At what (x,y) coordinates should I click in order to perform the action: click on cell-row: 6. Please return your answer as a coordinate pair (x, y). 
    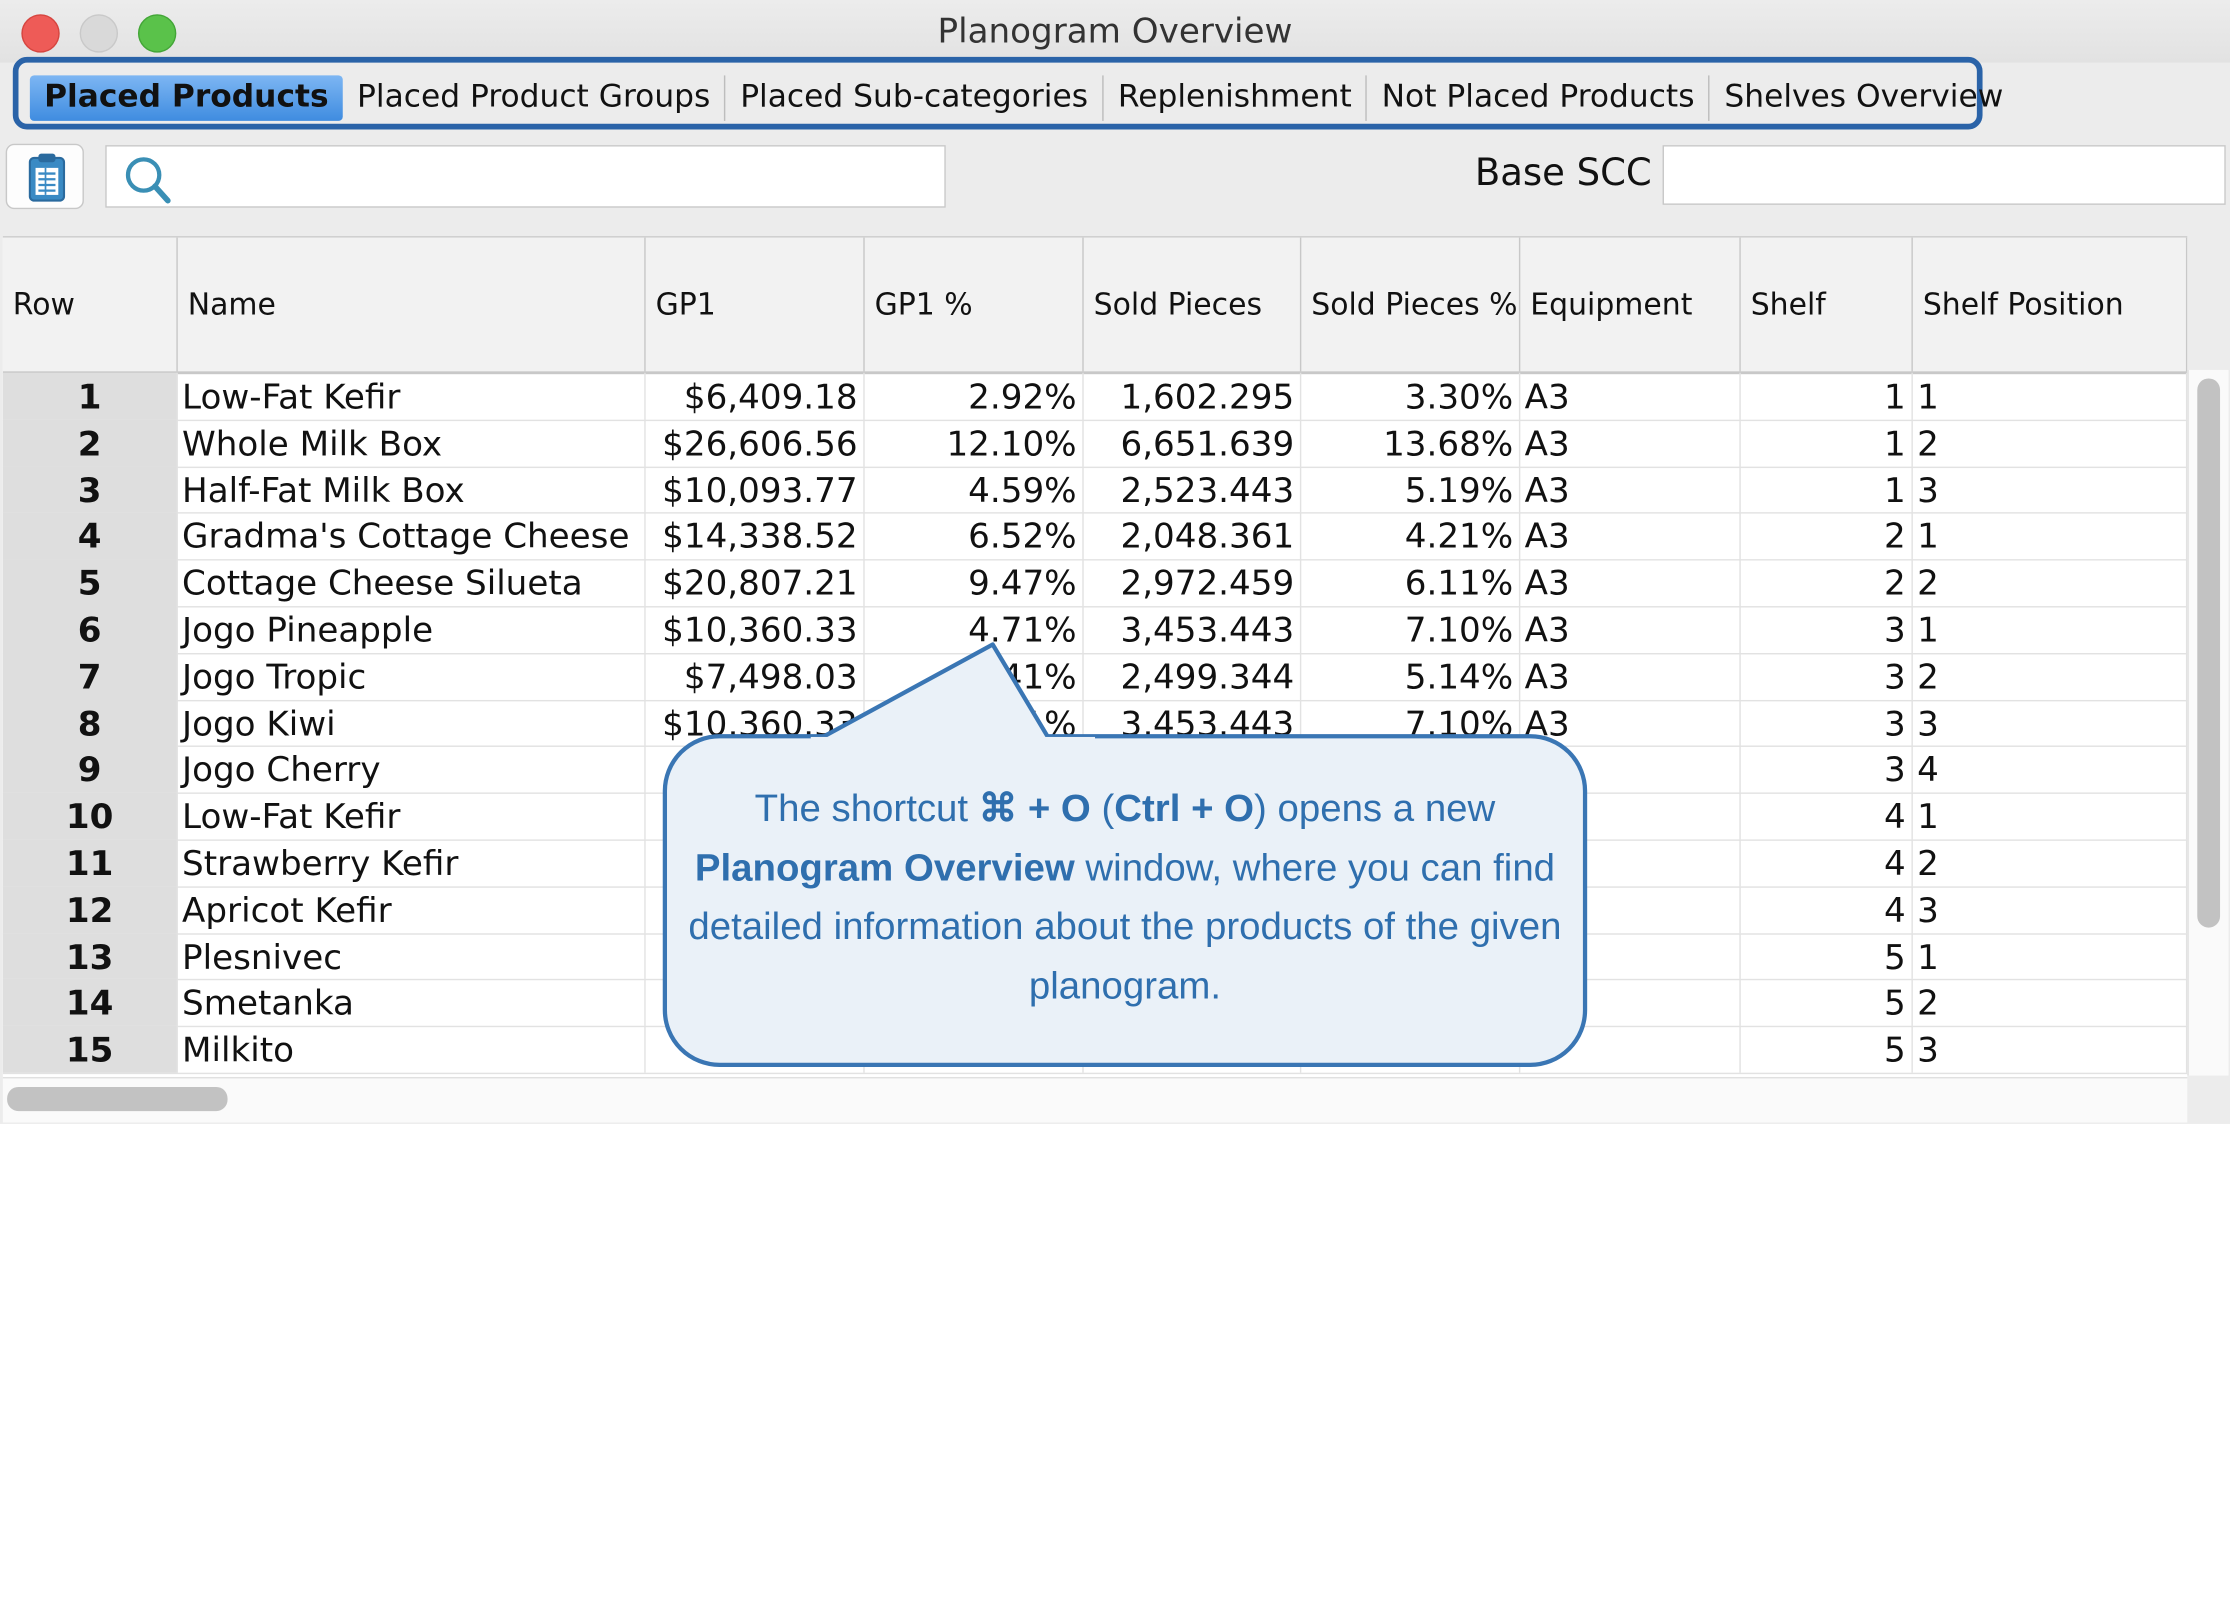
    Looking at the image, I should click on (90, 629).